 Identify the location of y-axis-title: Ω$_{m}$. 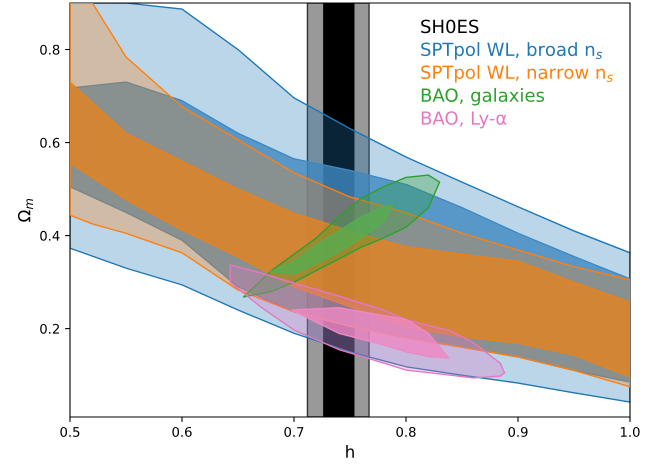
(25, 210).